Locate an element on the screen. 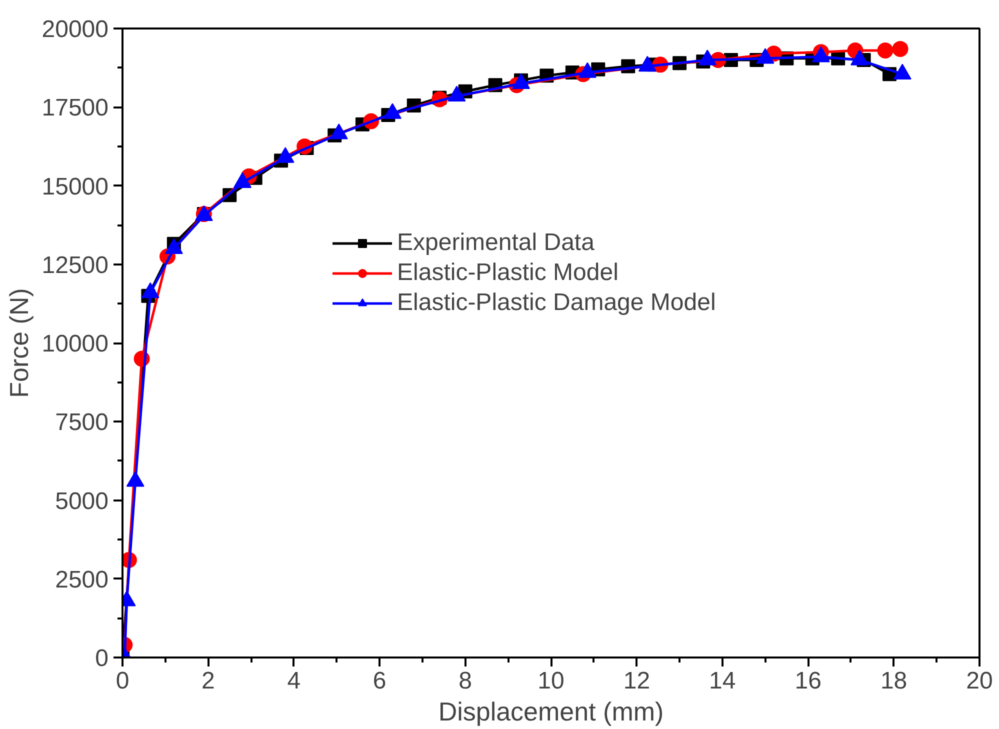  y-axis-title: Force (N) is located at coordinates (19, 343).